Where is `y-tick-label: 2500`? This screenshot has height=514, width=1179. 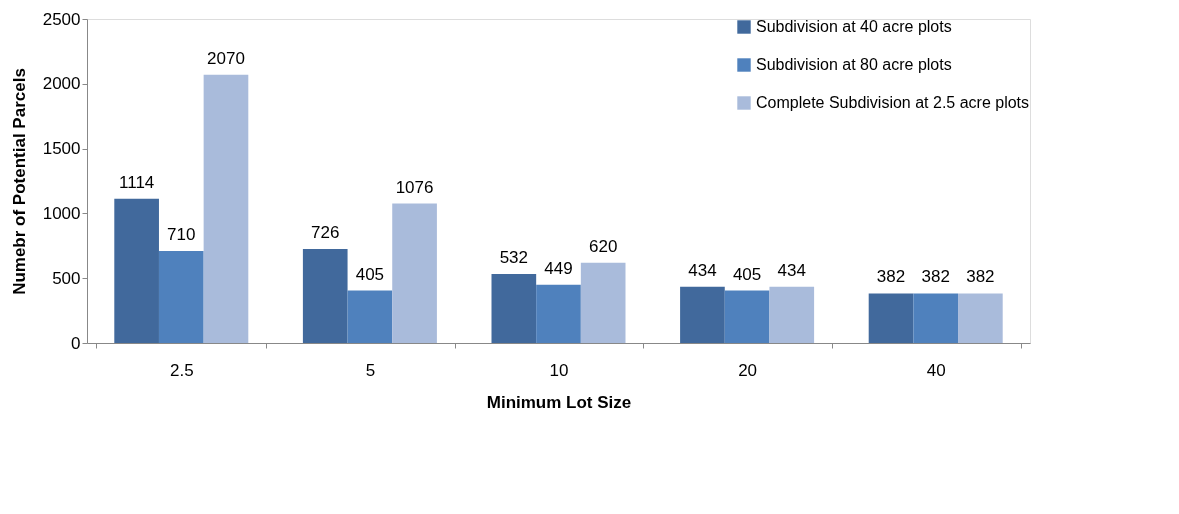 y-tick-label: 2500 is located at coordinates (61, 19).